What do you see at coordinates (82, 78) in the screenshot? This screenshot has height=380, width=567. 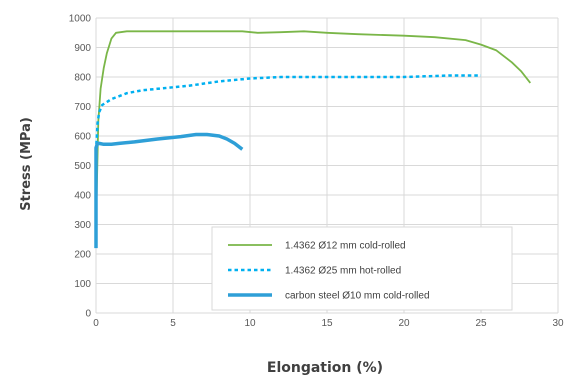 I see `y-tick-label: 800` at bounding box center [82, 78].